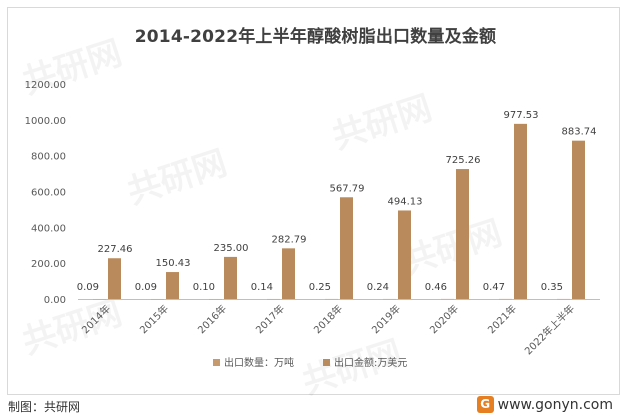 Image resolution: width=631 pixels, height=416 pixels. I want to click on gonyn-logo-icon: G, so click(485, 404).